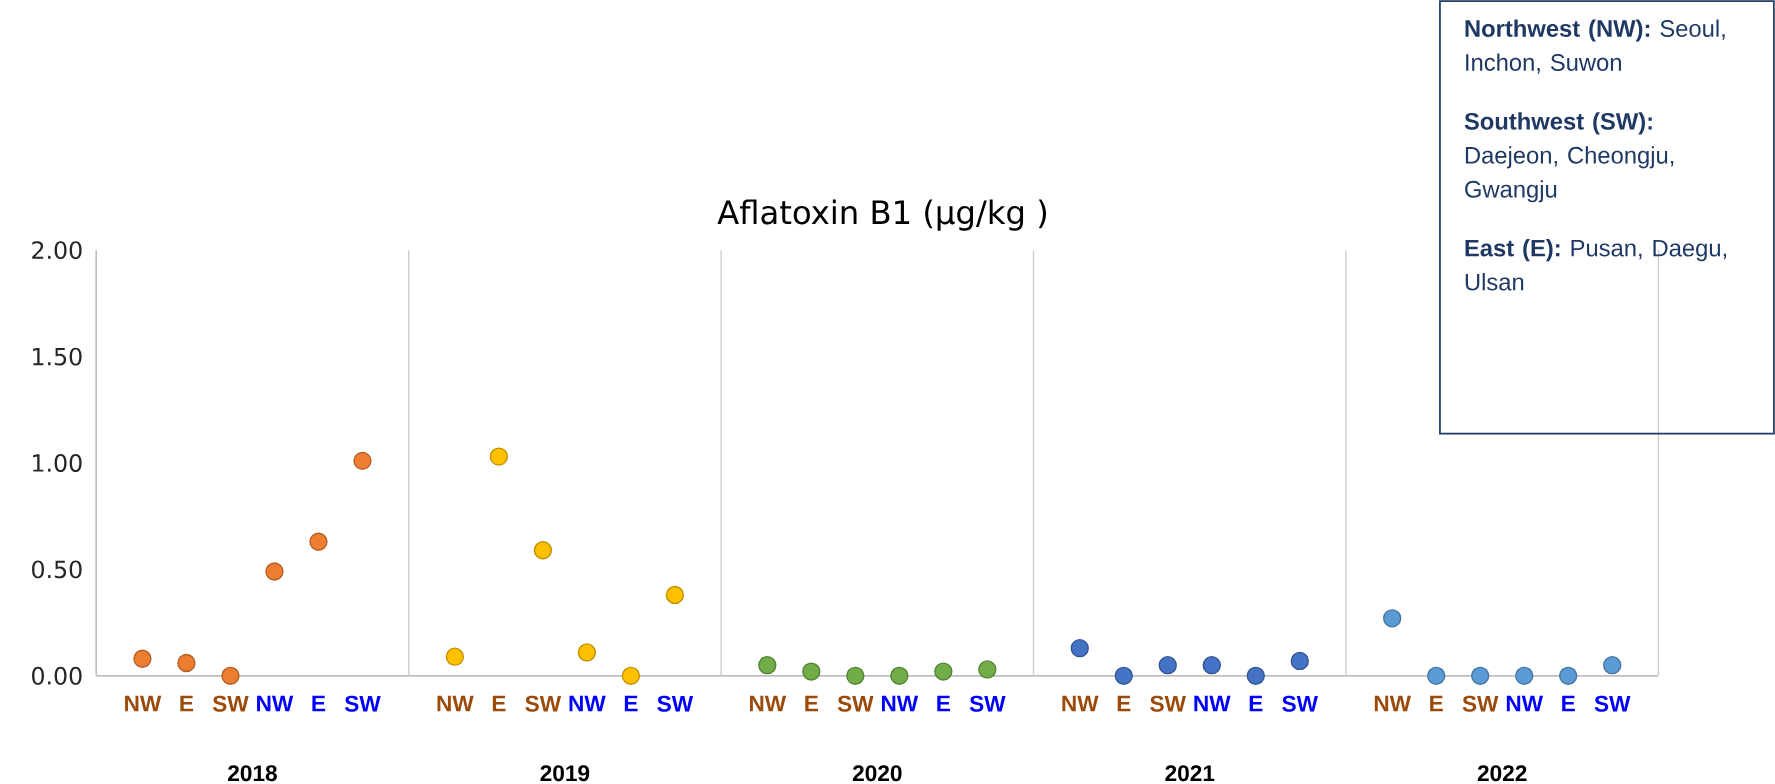 Image resolution: width=1775 pixels, height=784 pixels. What do you see at coordinates (1596, 264) in the screenshot?
I see `text: East (E): Pusan, Daegu, Ulsan` at bounding box center [1596, 264].